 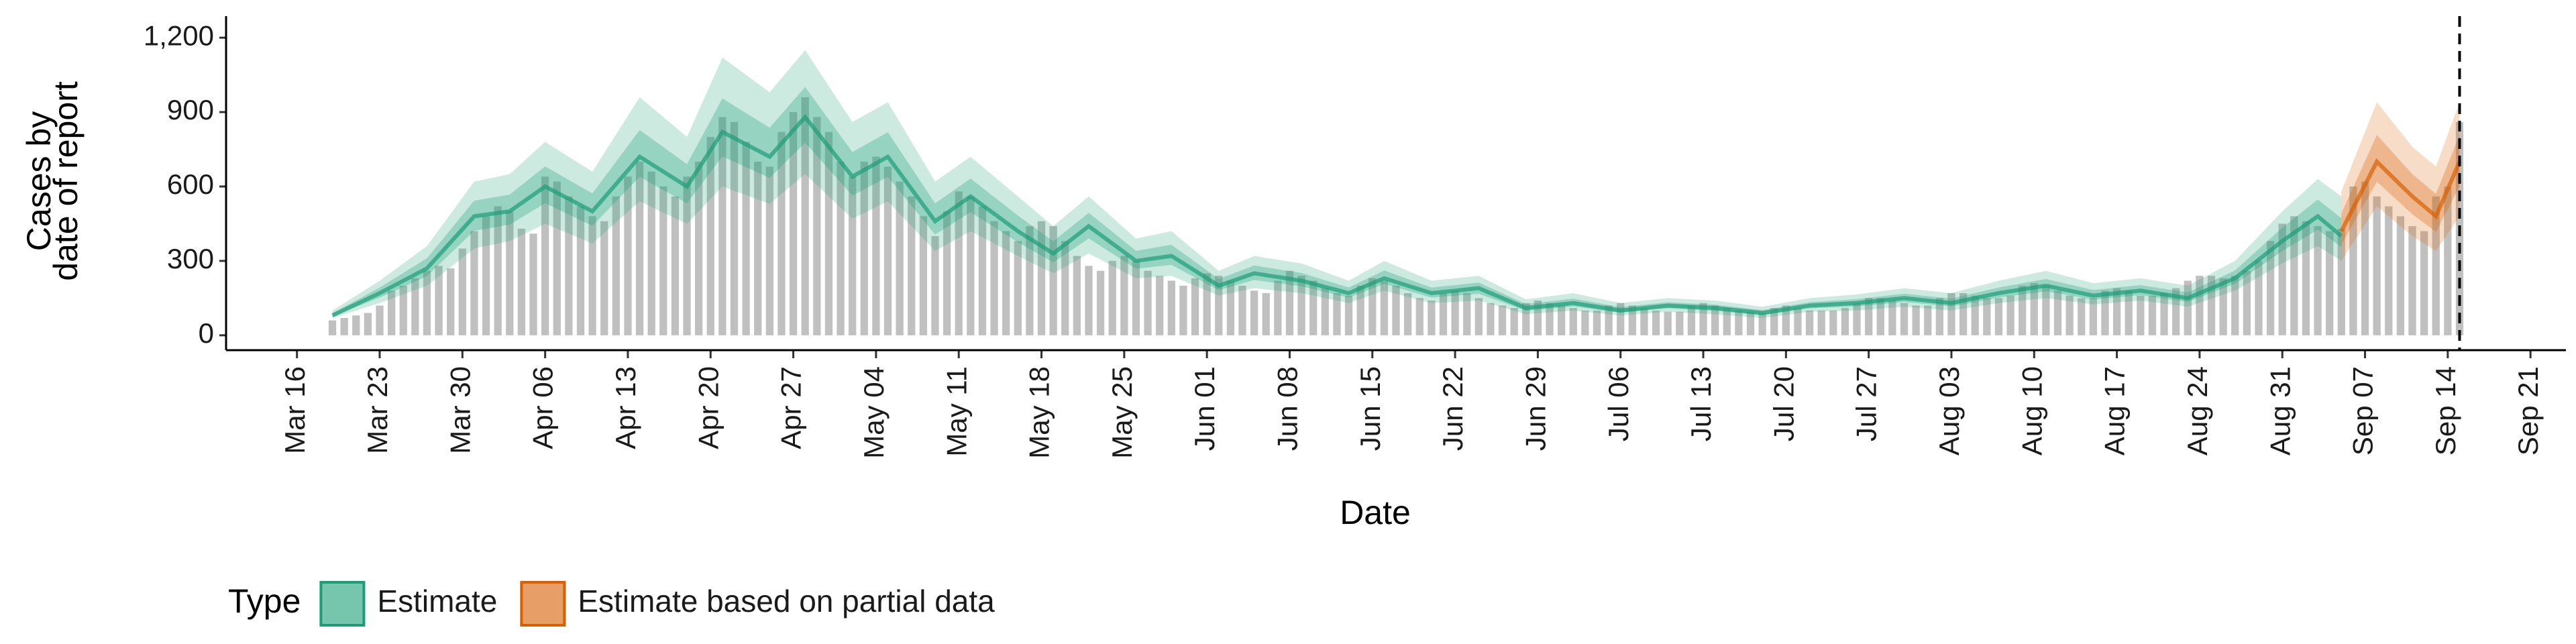 What do you see at coordinates (786, 601) in the screenshot?
I see `legend-label: Estimate based on partial data` at bounding box center [786, 601].